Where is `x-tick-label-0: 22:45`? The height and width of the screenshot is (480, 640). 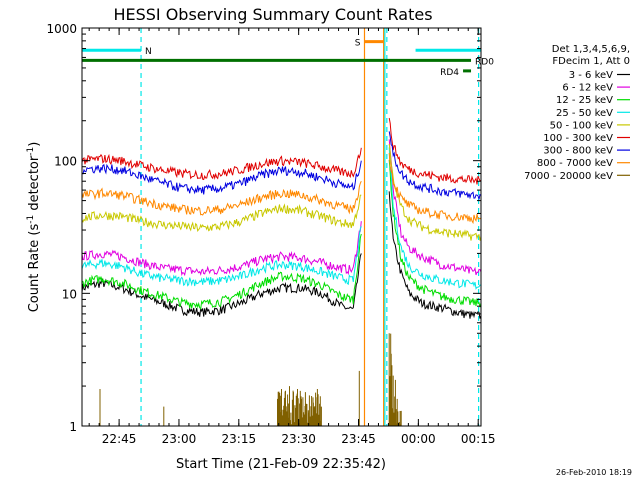 x-tick-label-0: 22:45 is located at coordinates (119, 439).